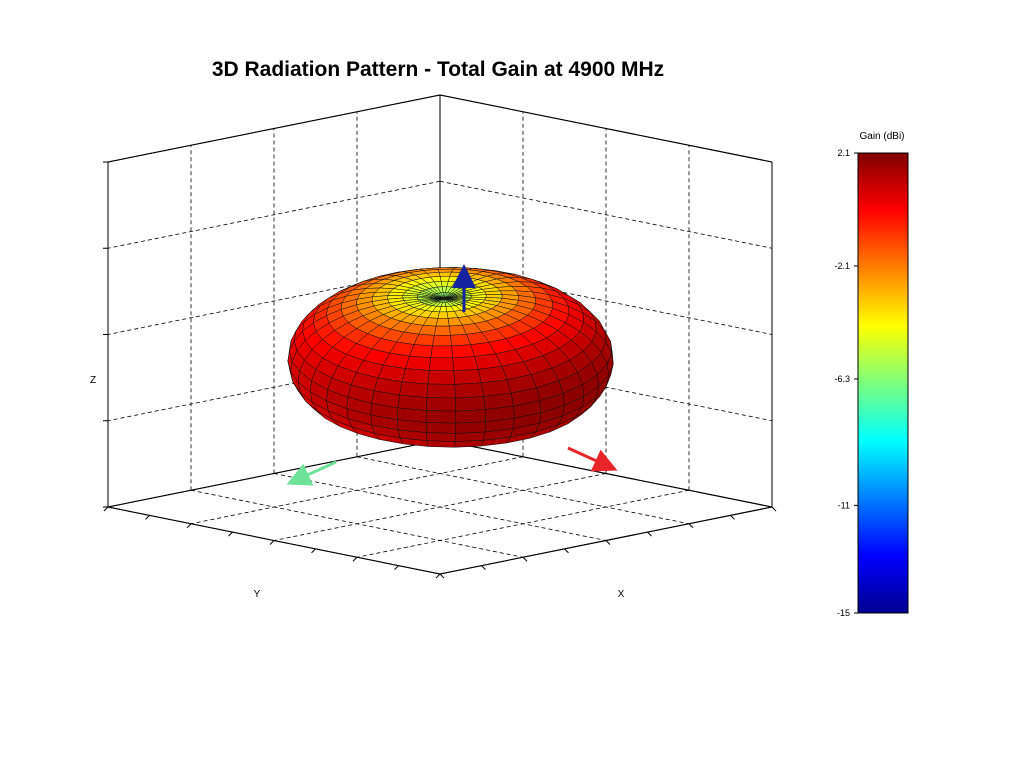 The image size is (1033, 768). Describe the element at coordinates (311, 473) in the screenshot. I see `y-axis-vector` at that location.